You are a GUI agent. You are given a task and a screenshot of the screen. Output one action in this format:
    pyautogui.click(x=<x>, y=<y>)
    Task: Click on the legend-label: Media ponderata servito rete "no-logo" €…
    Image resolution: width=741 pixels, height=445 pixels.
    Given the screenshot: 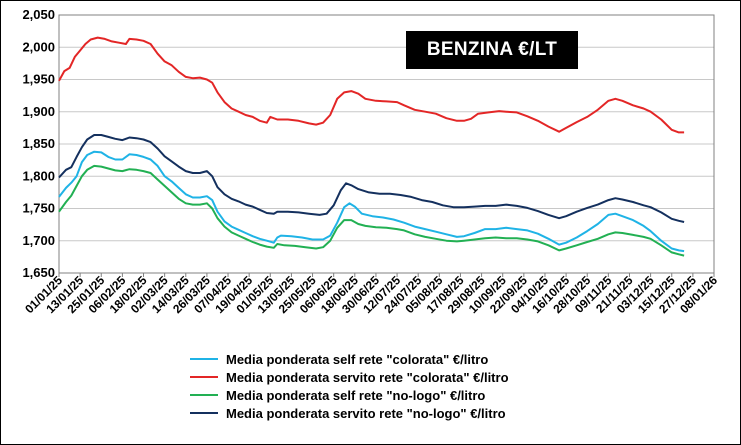 What is the action you would take?
    pyautogui.click(x=366, y=413)
    